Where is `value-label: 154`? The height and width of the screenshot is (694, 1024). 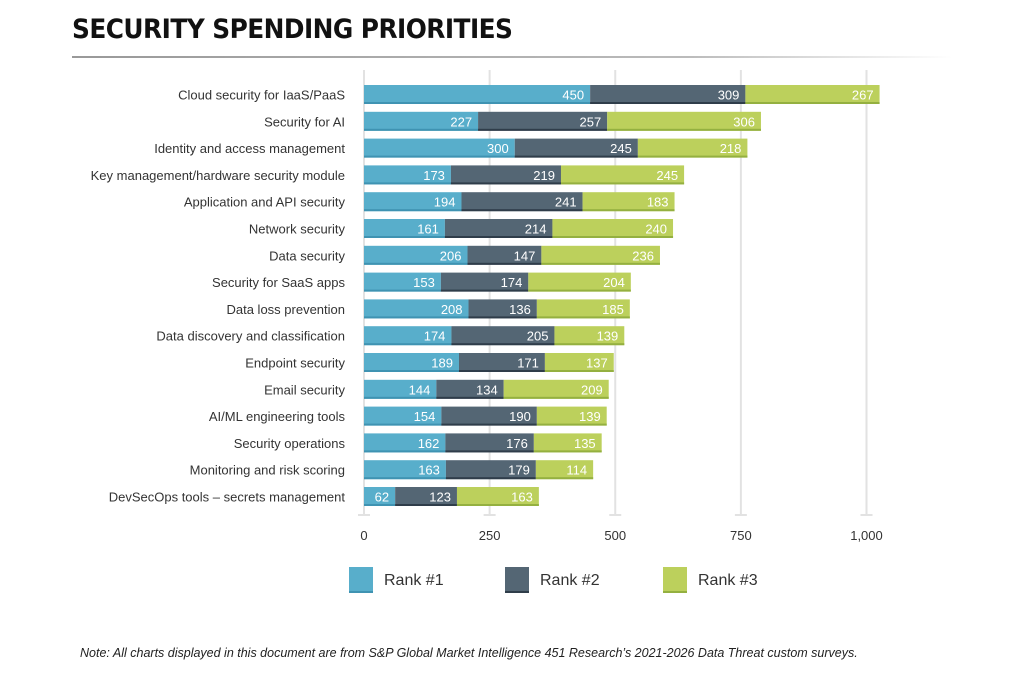 value-label: 154 is located at coordinates (425, 416).